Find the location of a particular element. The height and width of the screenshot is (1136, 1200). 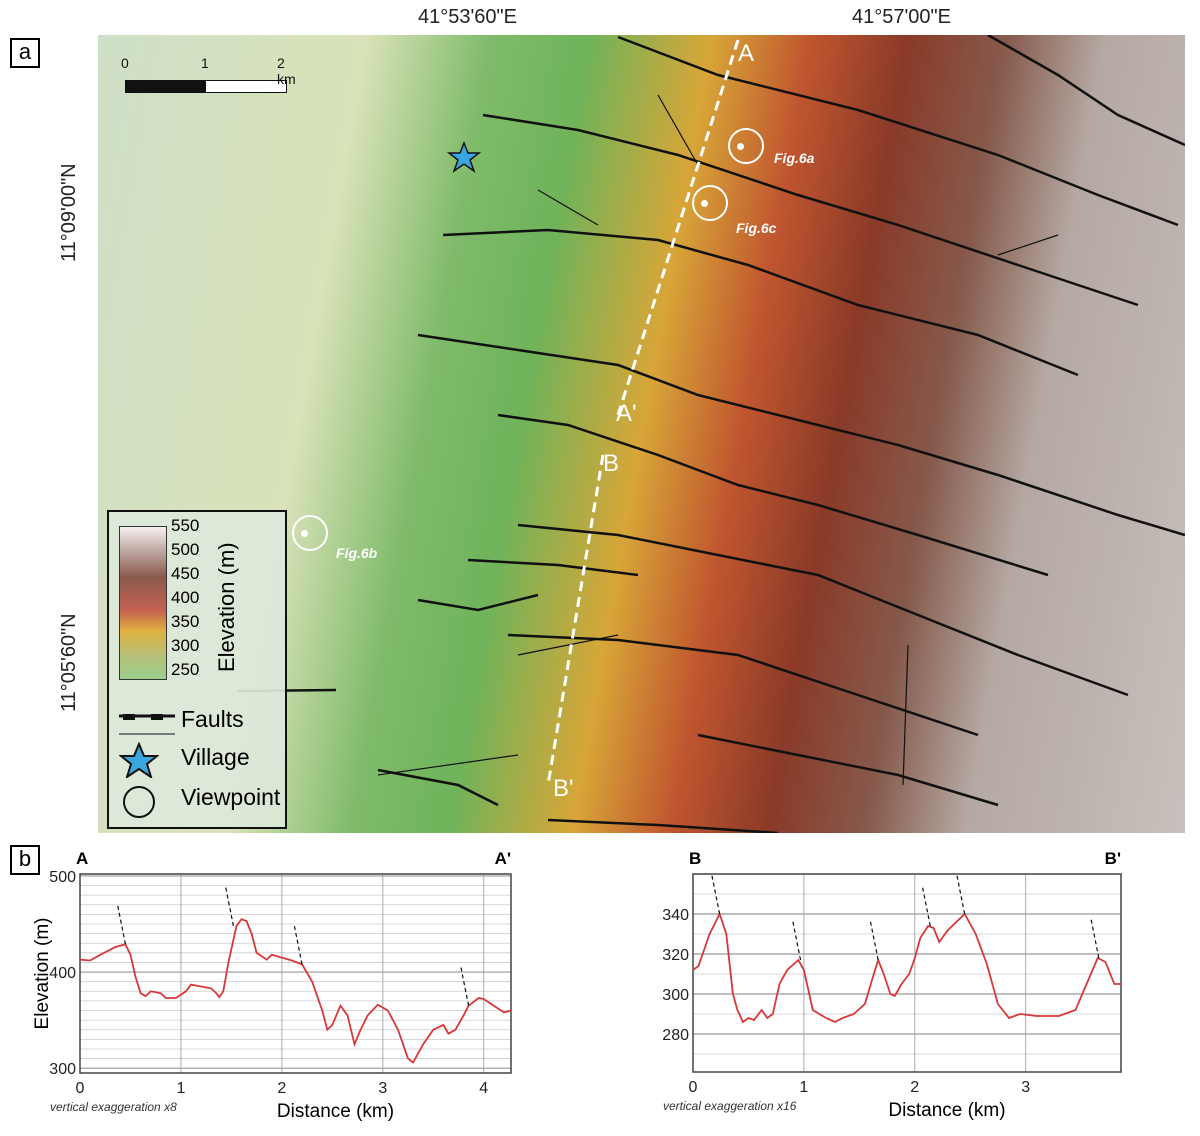

panel-b-label: b is located at coordinates (25, 860).